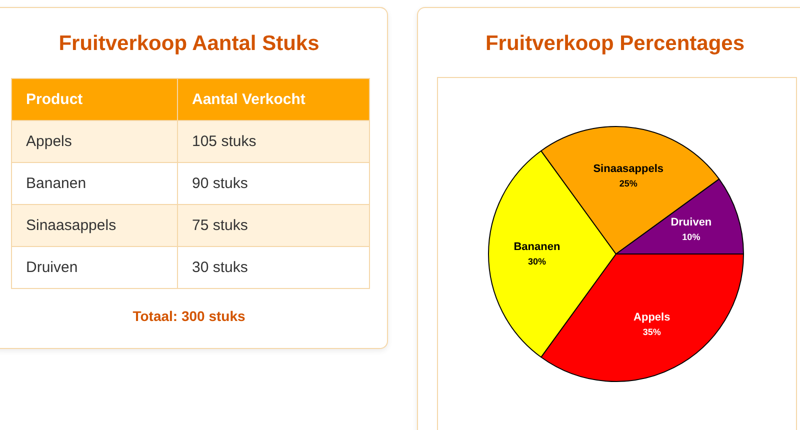 The image size is (800, 430). What do you see at coordinates (189, 316) in the screenshot?
I see `text: Totaal: 300 stuks` at bounding box center [189, 316].